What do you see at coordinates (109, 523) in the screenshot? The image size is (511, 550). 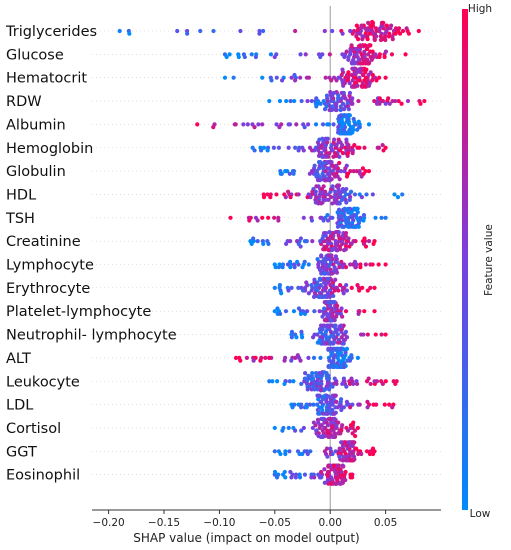 I see `x-tick-label: −0.20` at bounding box center [109, 523].